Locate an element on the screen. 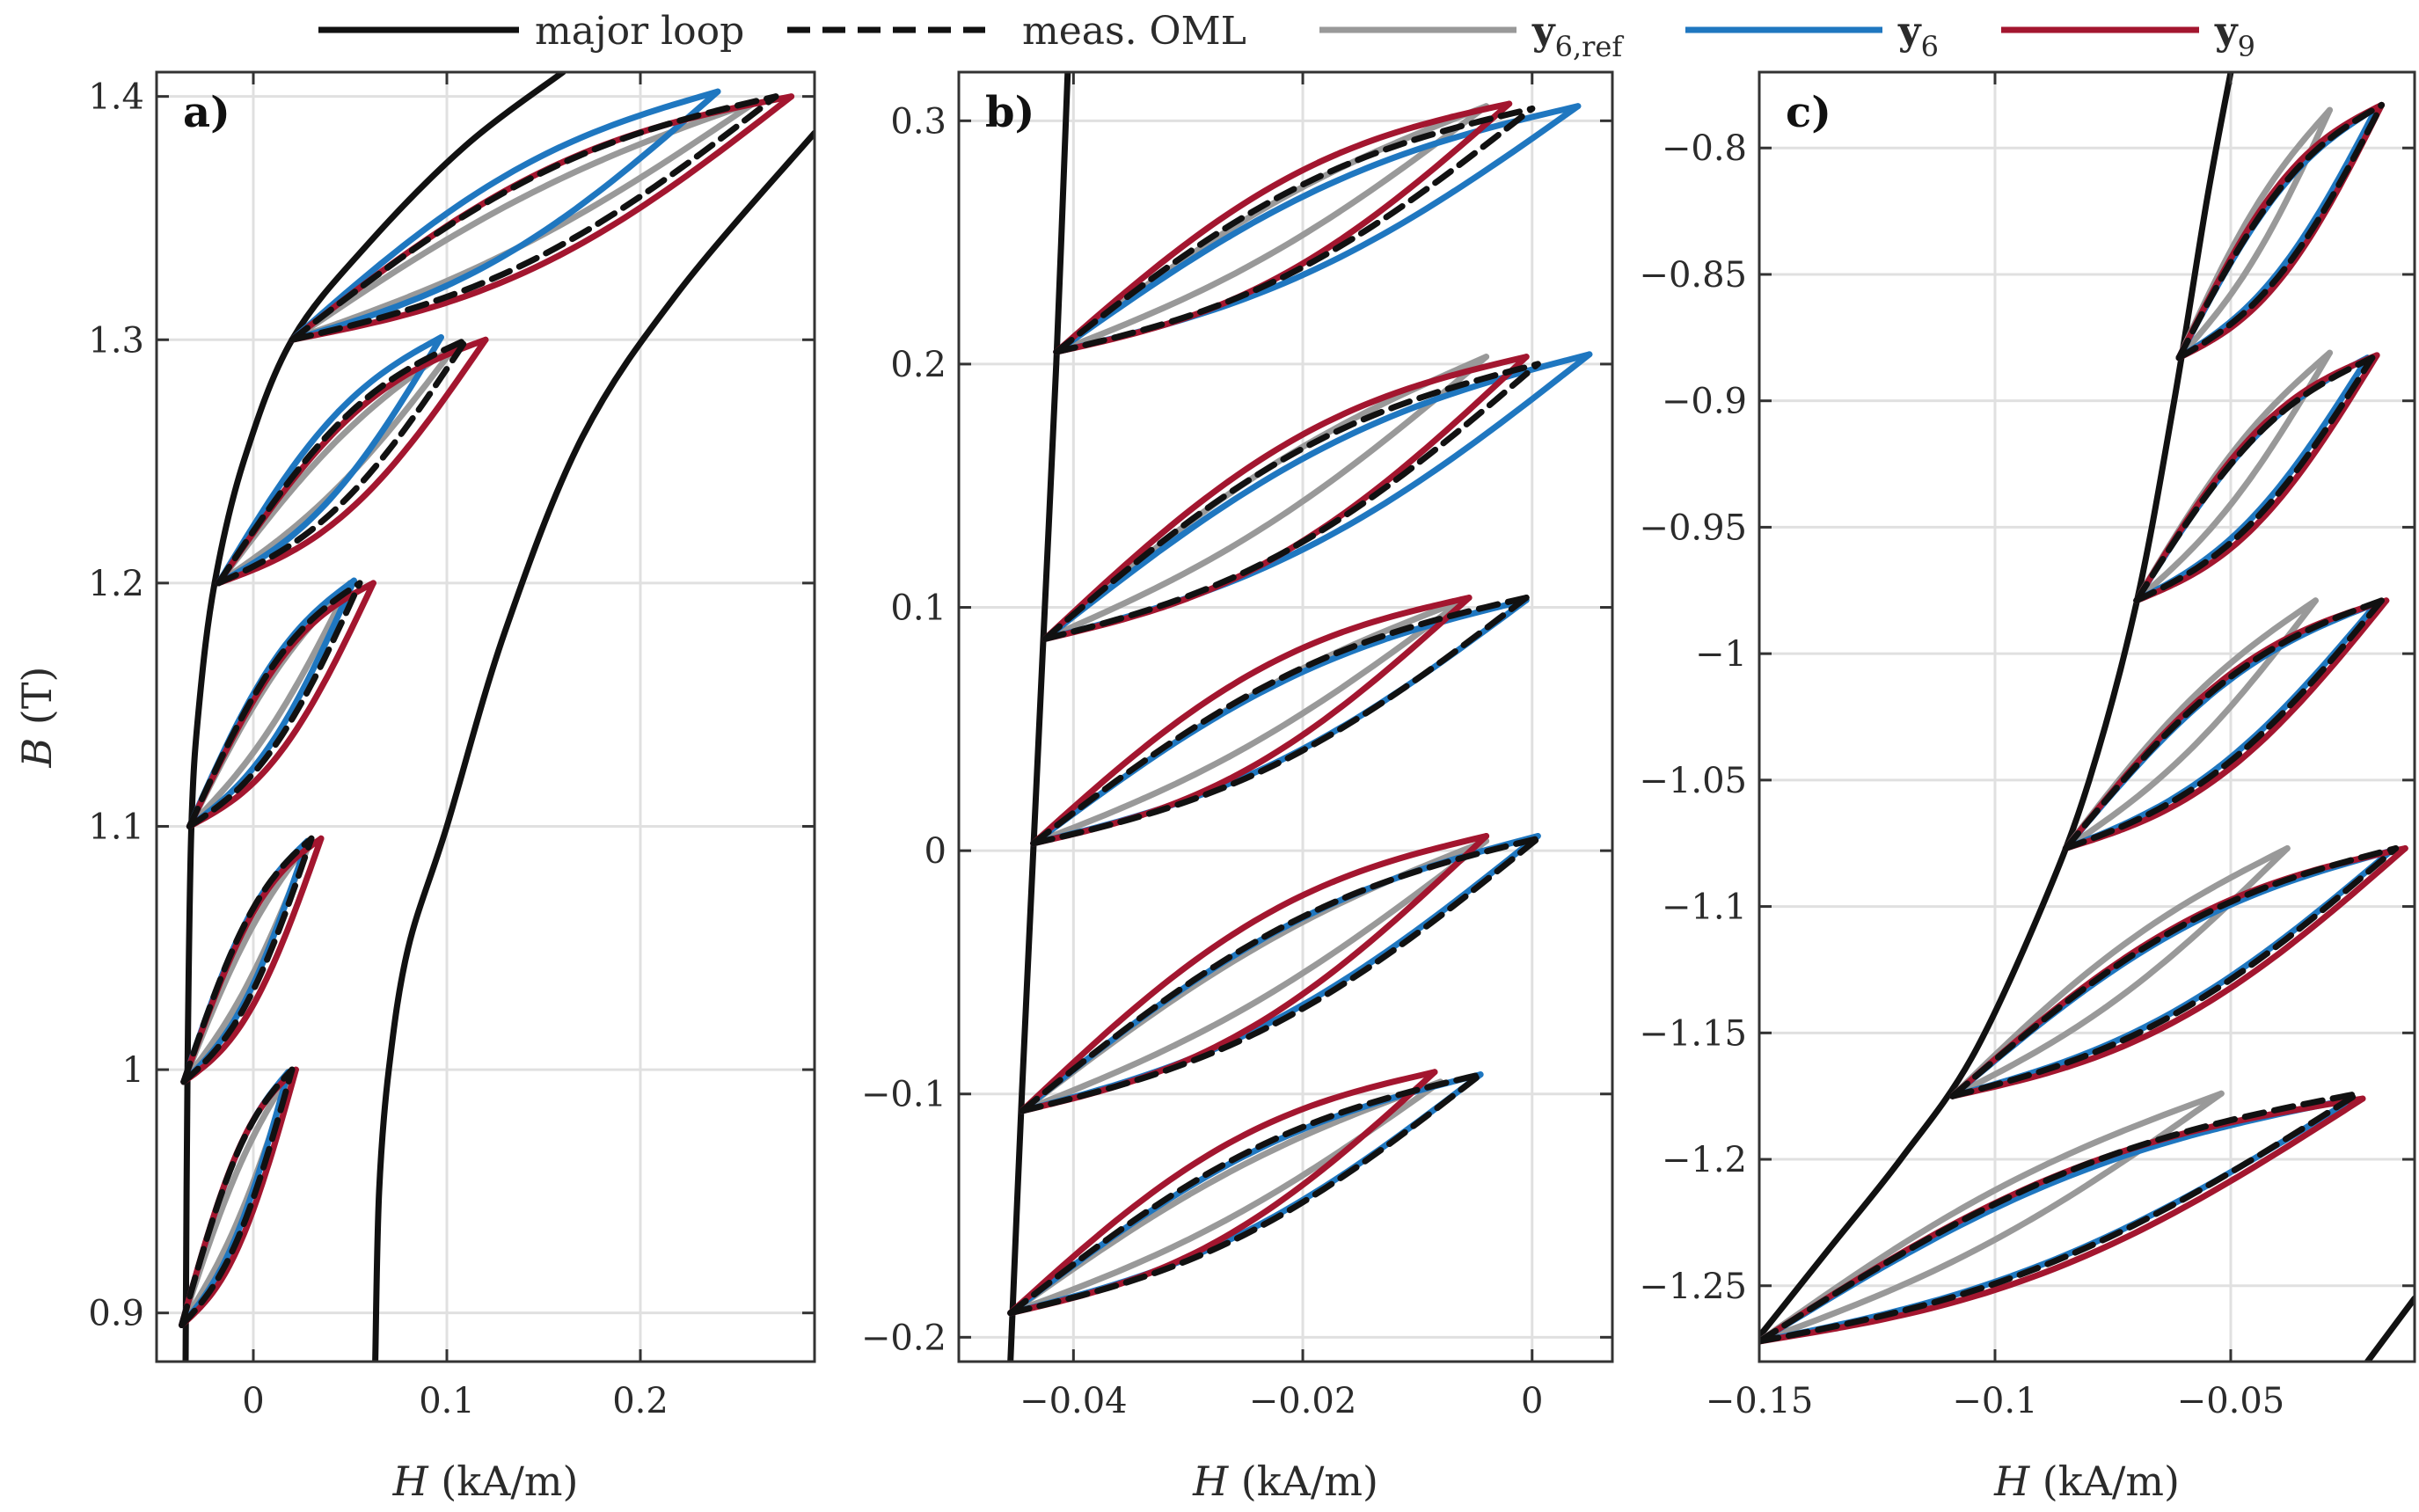 The height and width of the screenshot is (1512, 2419). y-tick-label: 1.4 is located at coordinates (116, 97).